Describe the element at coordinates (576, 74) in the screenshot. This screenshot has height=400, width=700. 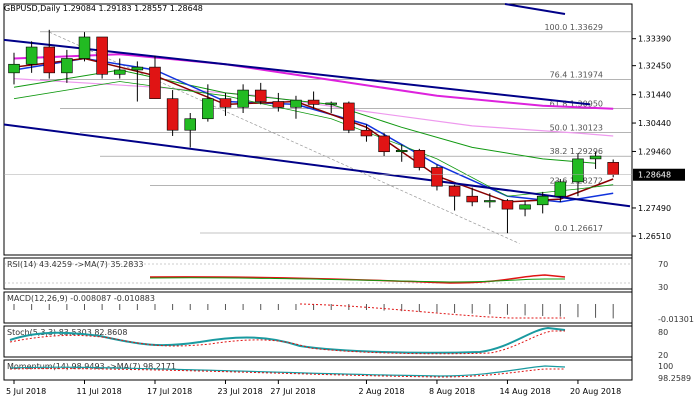
I see `fib-label-1: 76.4 1.31974` at that location.